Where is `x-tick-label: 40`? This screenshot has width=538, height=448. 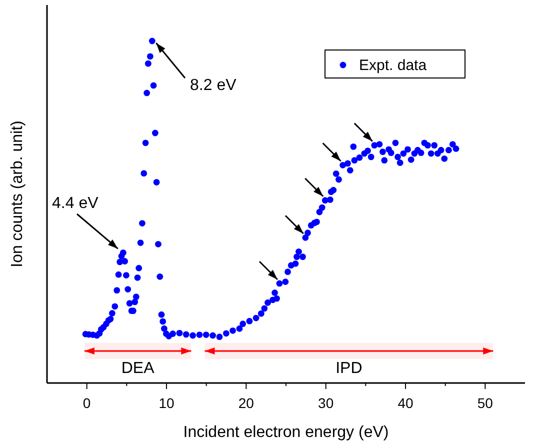 x-tick-label: 40 is located at coordinates (406, 403).